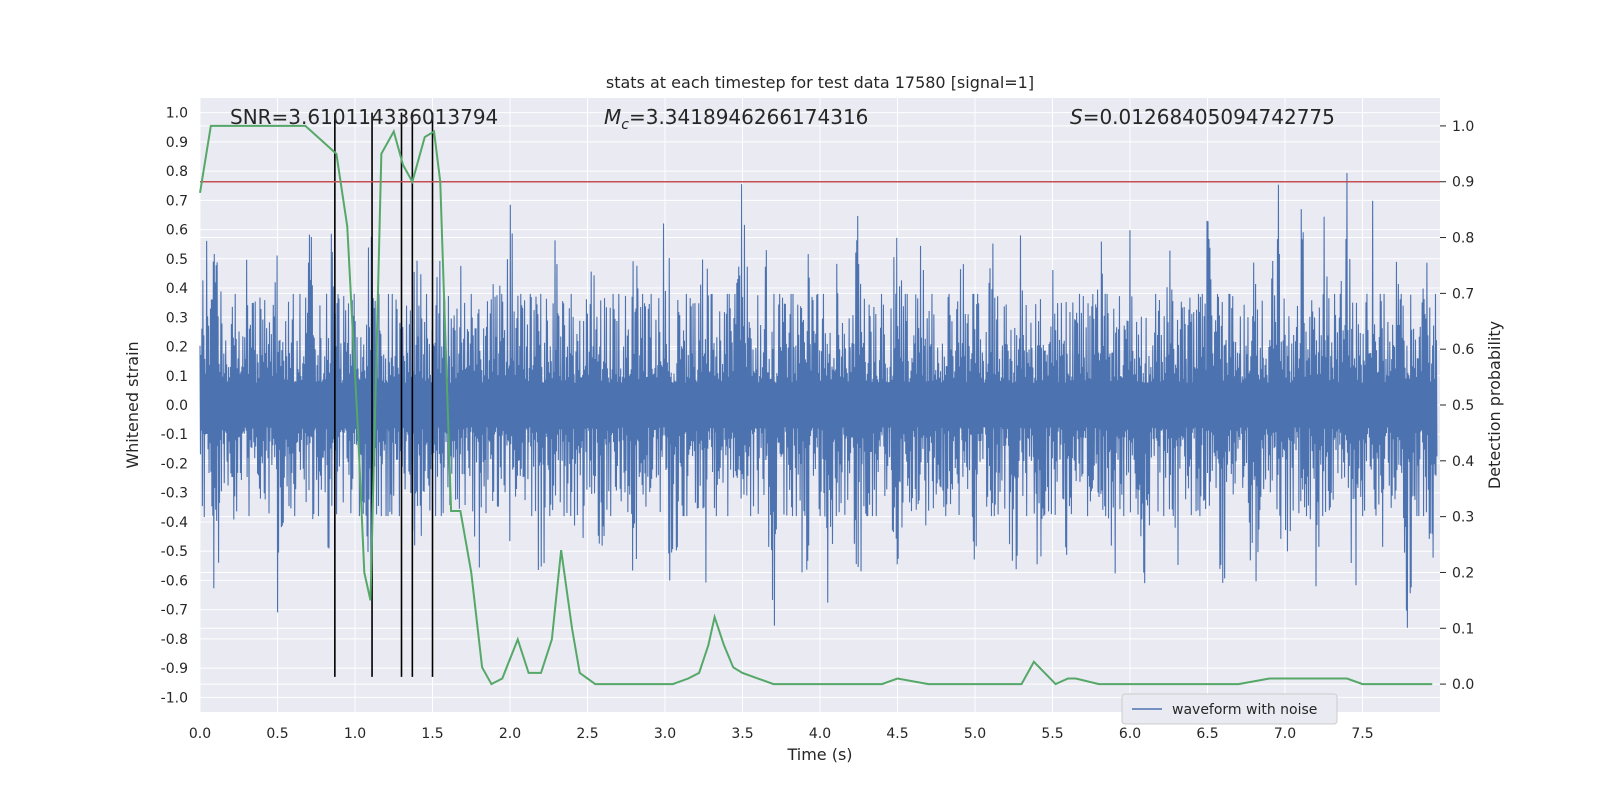 Image resolution: width=1600 pixels, height=800 pixels. What do you see at coordinates (1463, 350) in the screenshot?
I see `y2-tick-label: 0.6` at bounding box center [1463, 350].